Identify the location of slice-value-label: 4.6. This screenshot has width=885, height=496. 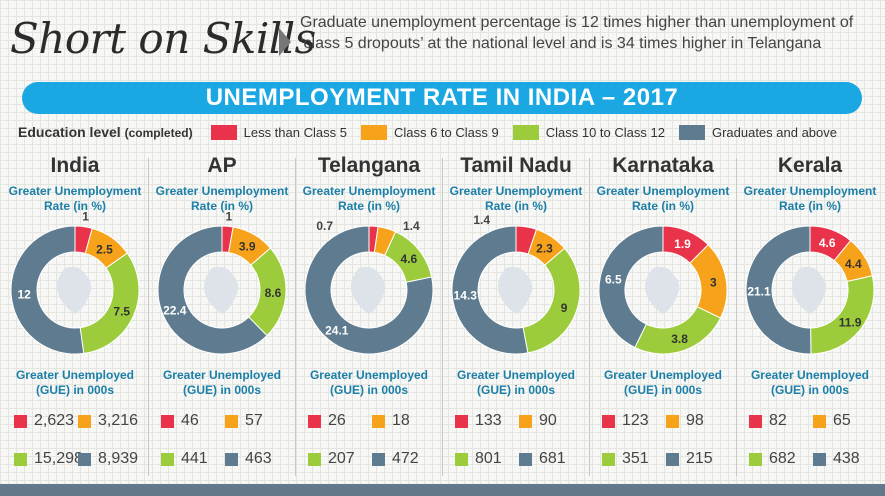
(827, 243).